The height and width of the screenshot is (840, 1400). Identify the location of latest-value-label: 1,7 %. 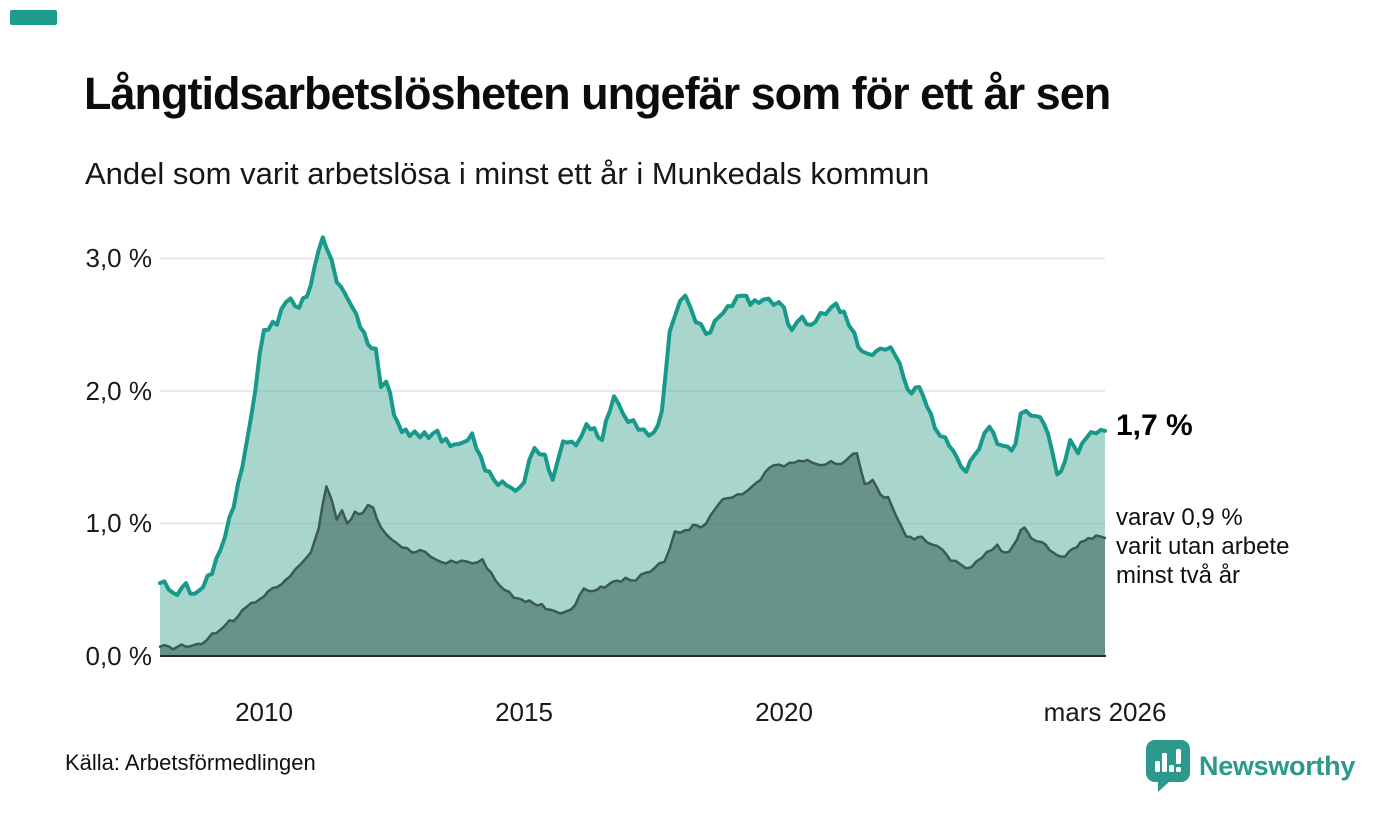
(1154, 425).